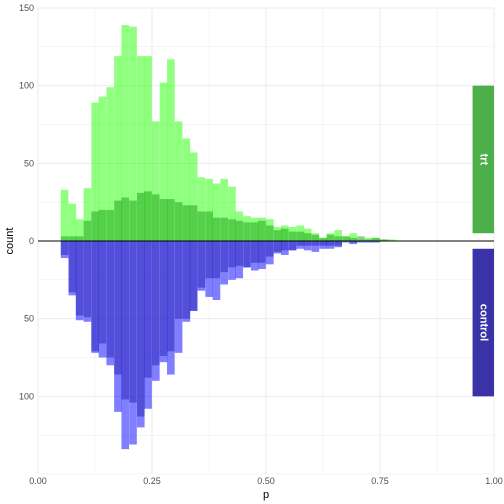 This screenshot has width=504, height=504. I want to click on y-axis-title: count, so click(10, 241).